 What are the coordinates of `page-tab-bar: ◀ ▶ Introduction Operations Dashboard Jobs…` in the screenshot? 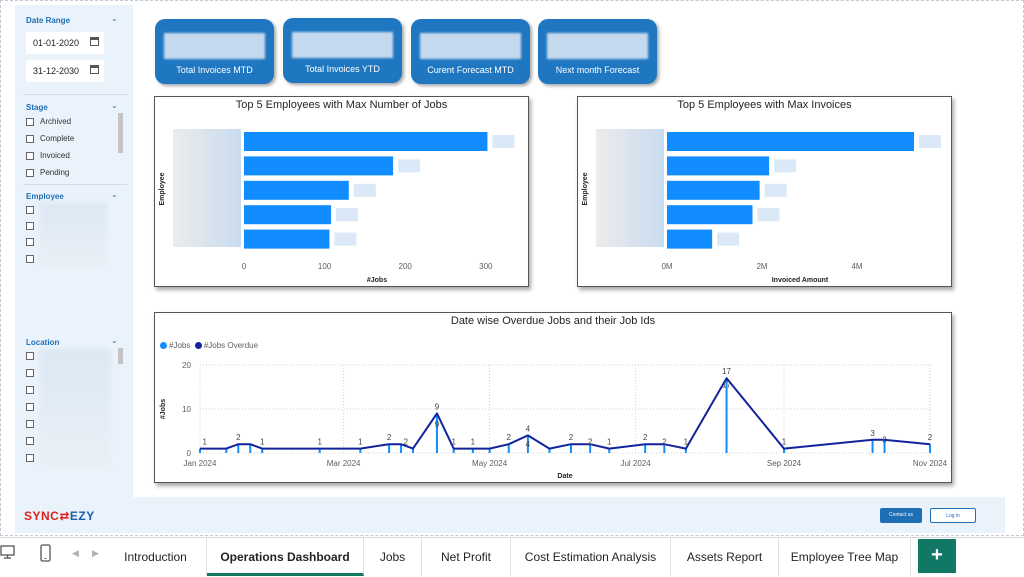 It's located at (512, 557).